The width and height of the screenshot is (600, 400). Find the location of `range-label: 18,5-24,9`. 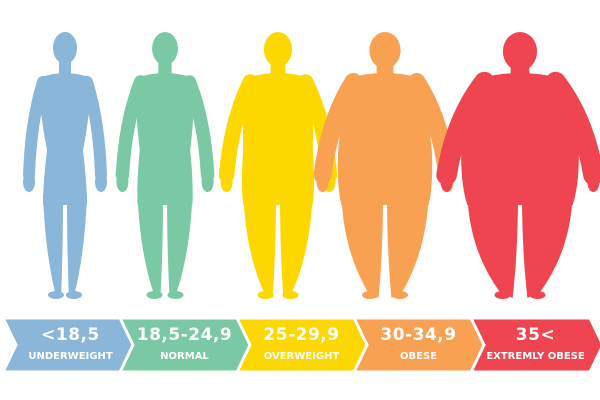

range-label: 18,5-24,9 is located at coordinates (184, 335).